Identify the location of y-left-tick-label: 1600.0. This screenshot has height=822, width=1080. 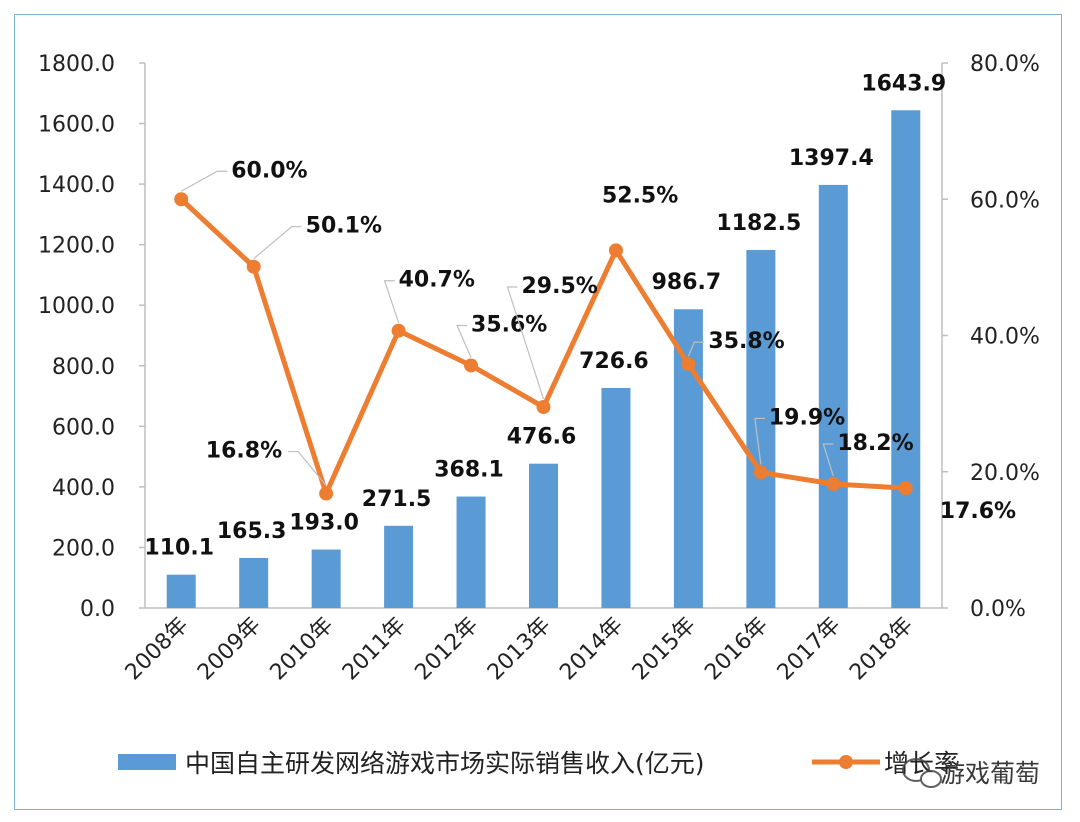
(76, 125).